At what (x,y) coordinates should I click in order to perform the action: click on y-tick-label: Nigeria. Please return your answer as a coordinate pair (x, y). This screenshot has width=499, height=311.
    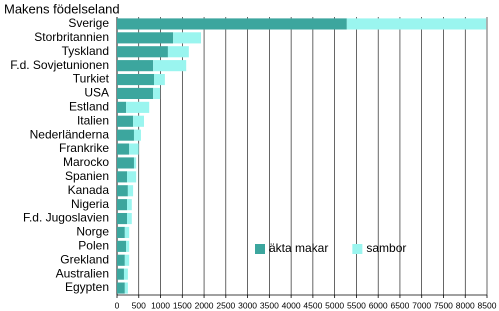
    Looking at the image, I should click on (90, 204).